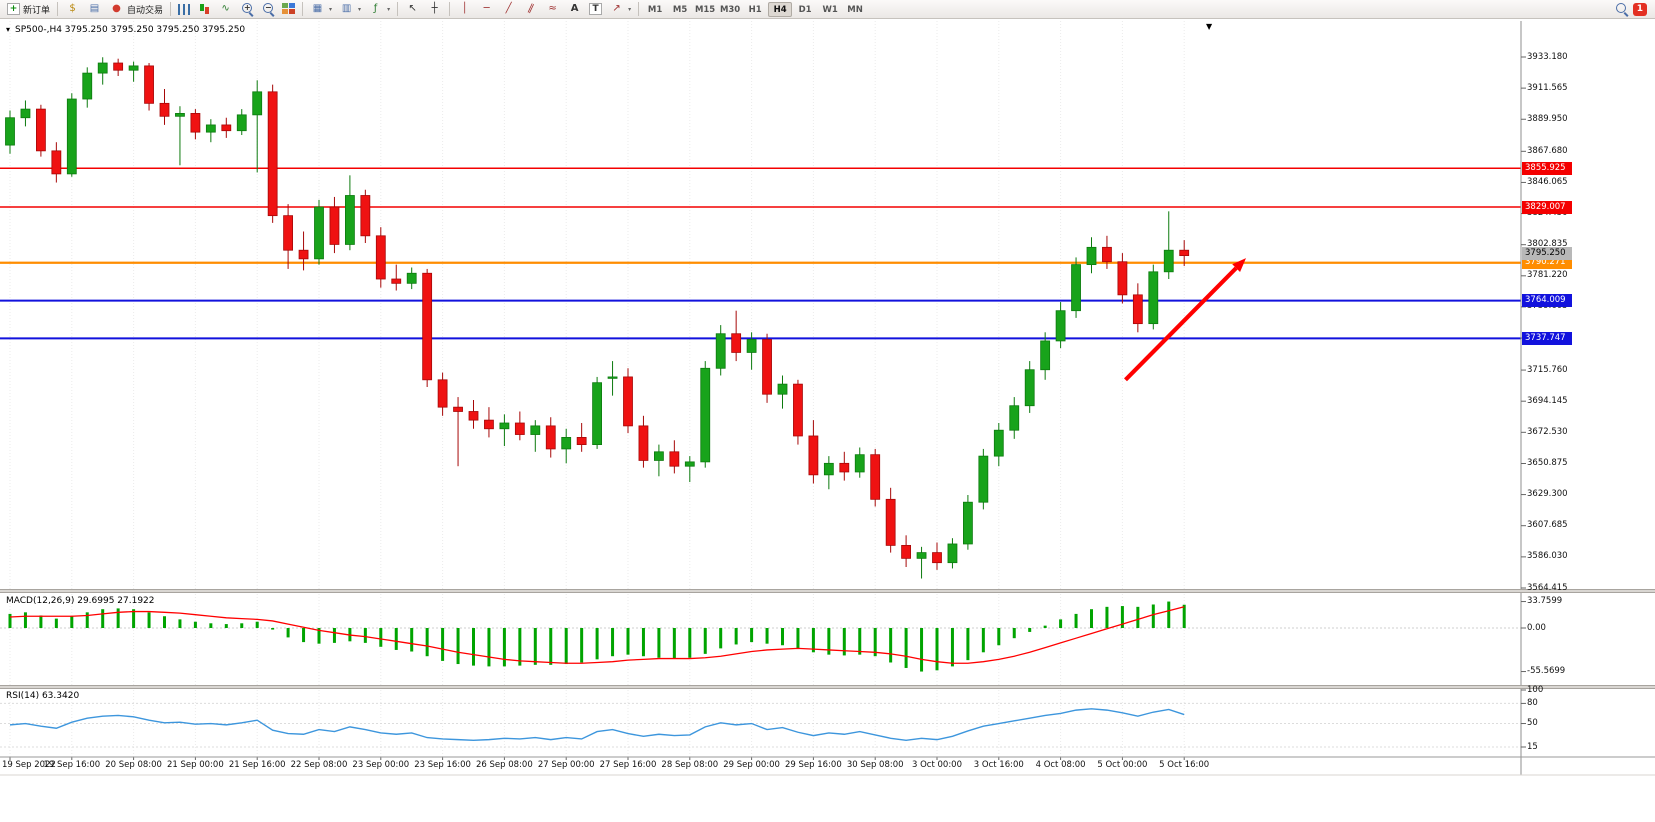 This screenshot has width=1655, height=822. Describe the element at coordinates (680, 9) in the screenshot. I see `timeframe-button-M5: M5` at that location.